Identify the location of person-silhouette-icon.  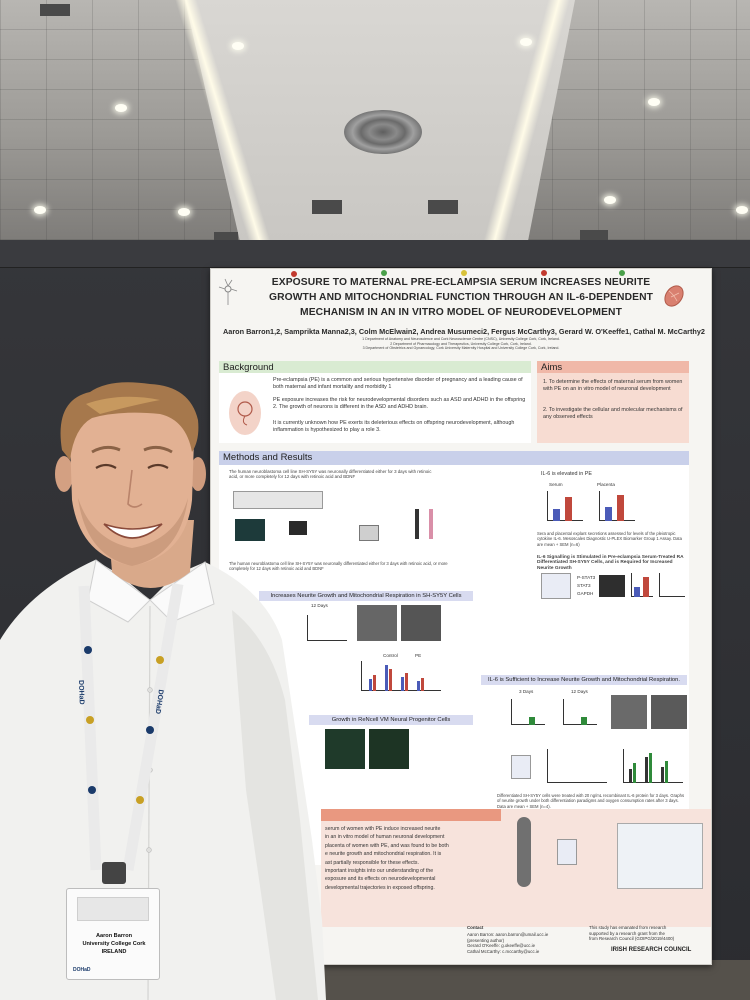
(417, 524).